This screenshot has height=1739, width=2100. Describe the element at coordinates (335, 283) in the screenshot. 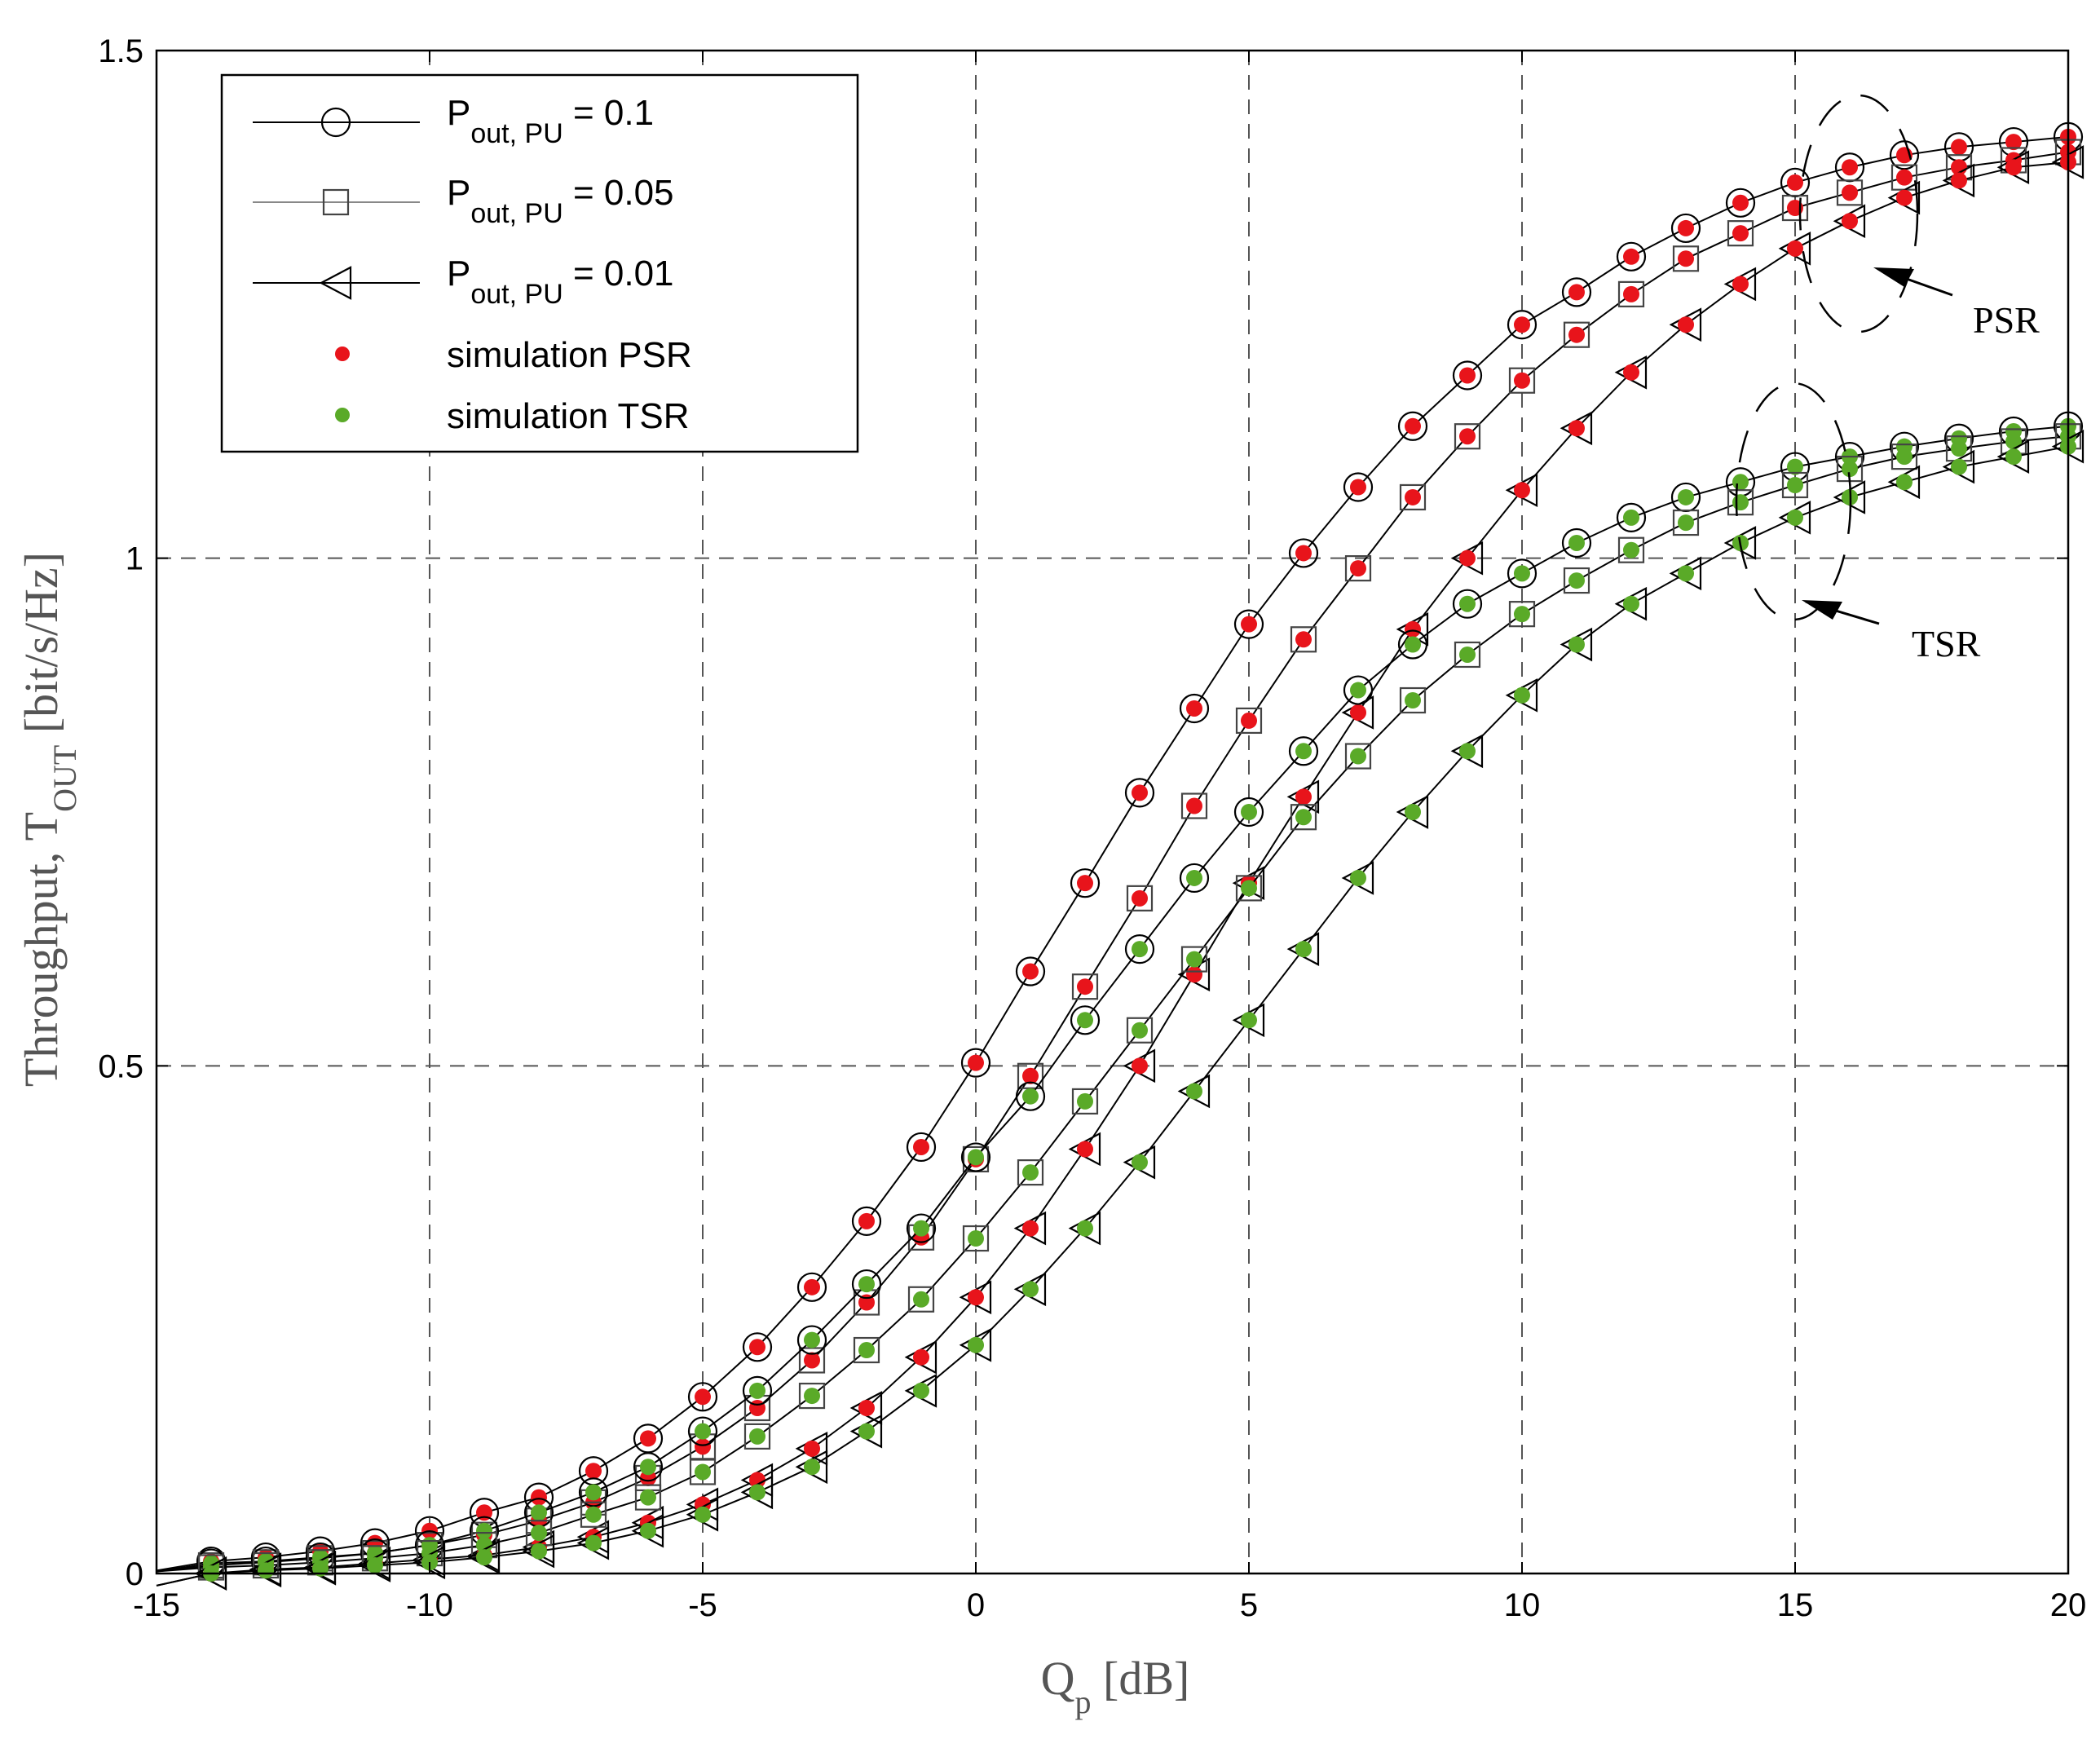

I see `legend-triangle-icon` at that location.